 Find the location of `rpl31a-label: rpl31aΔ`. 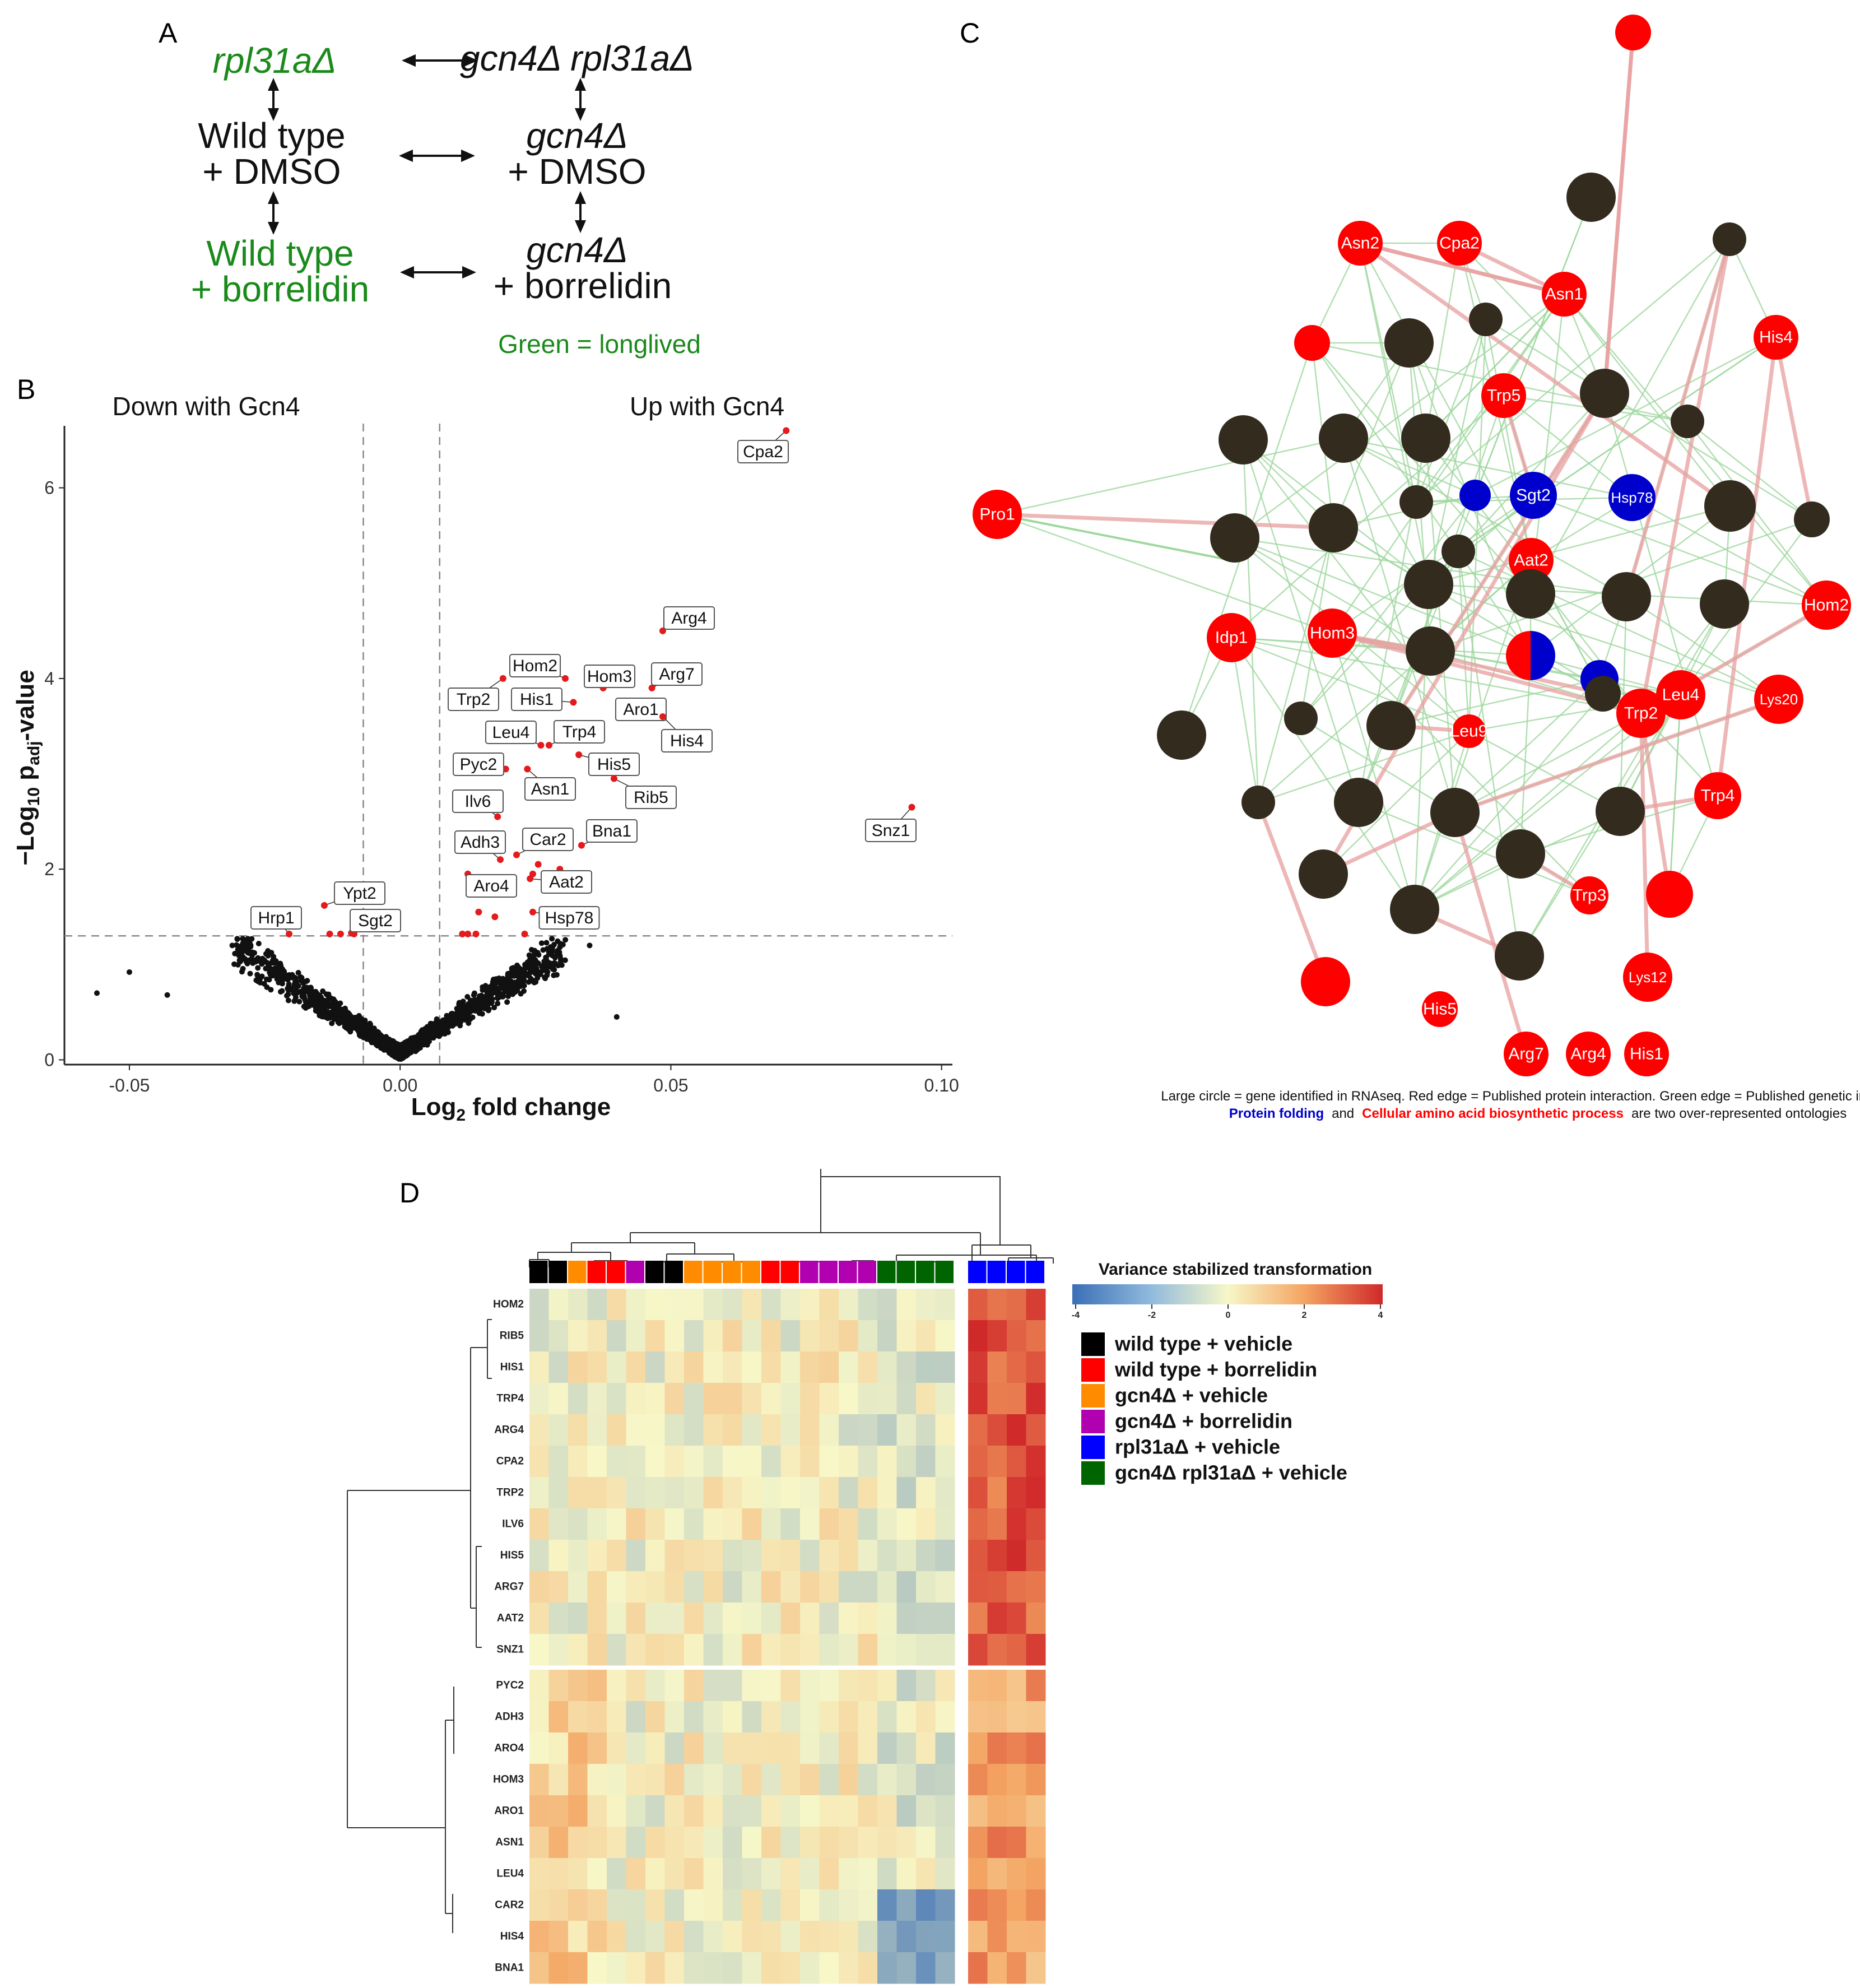

rpl31a-label: rpl31aΔ is located at coordinates (275, 60).